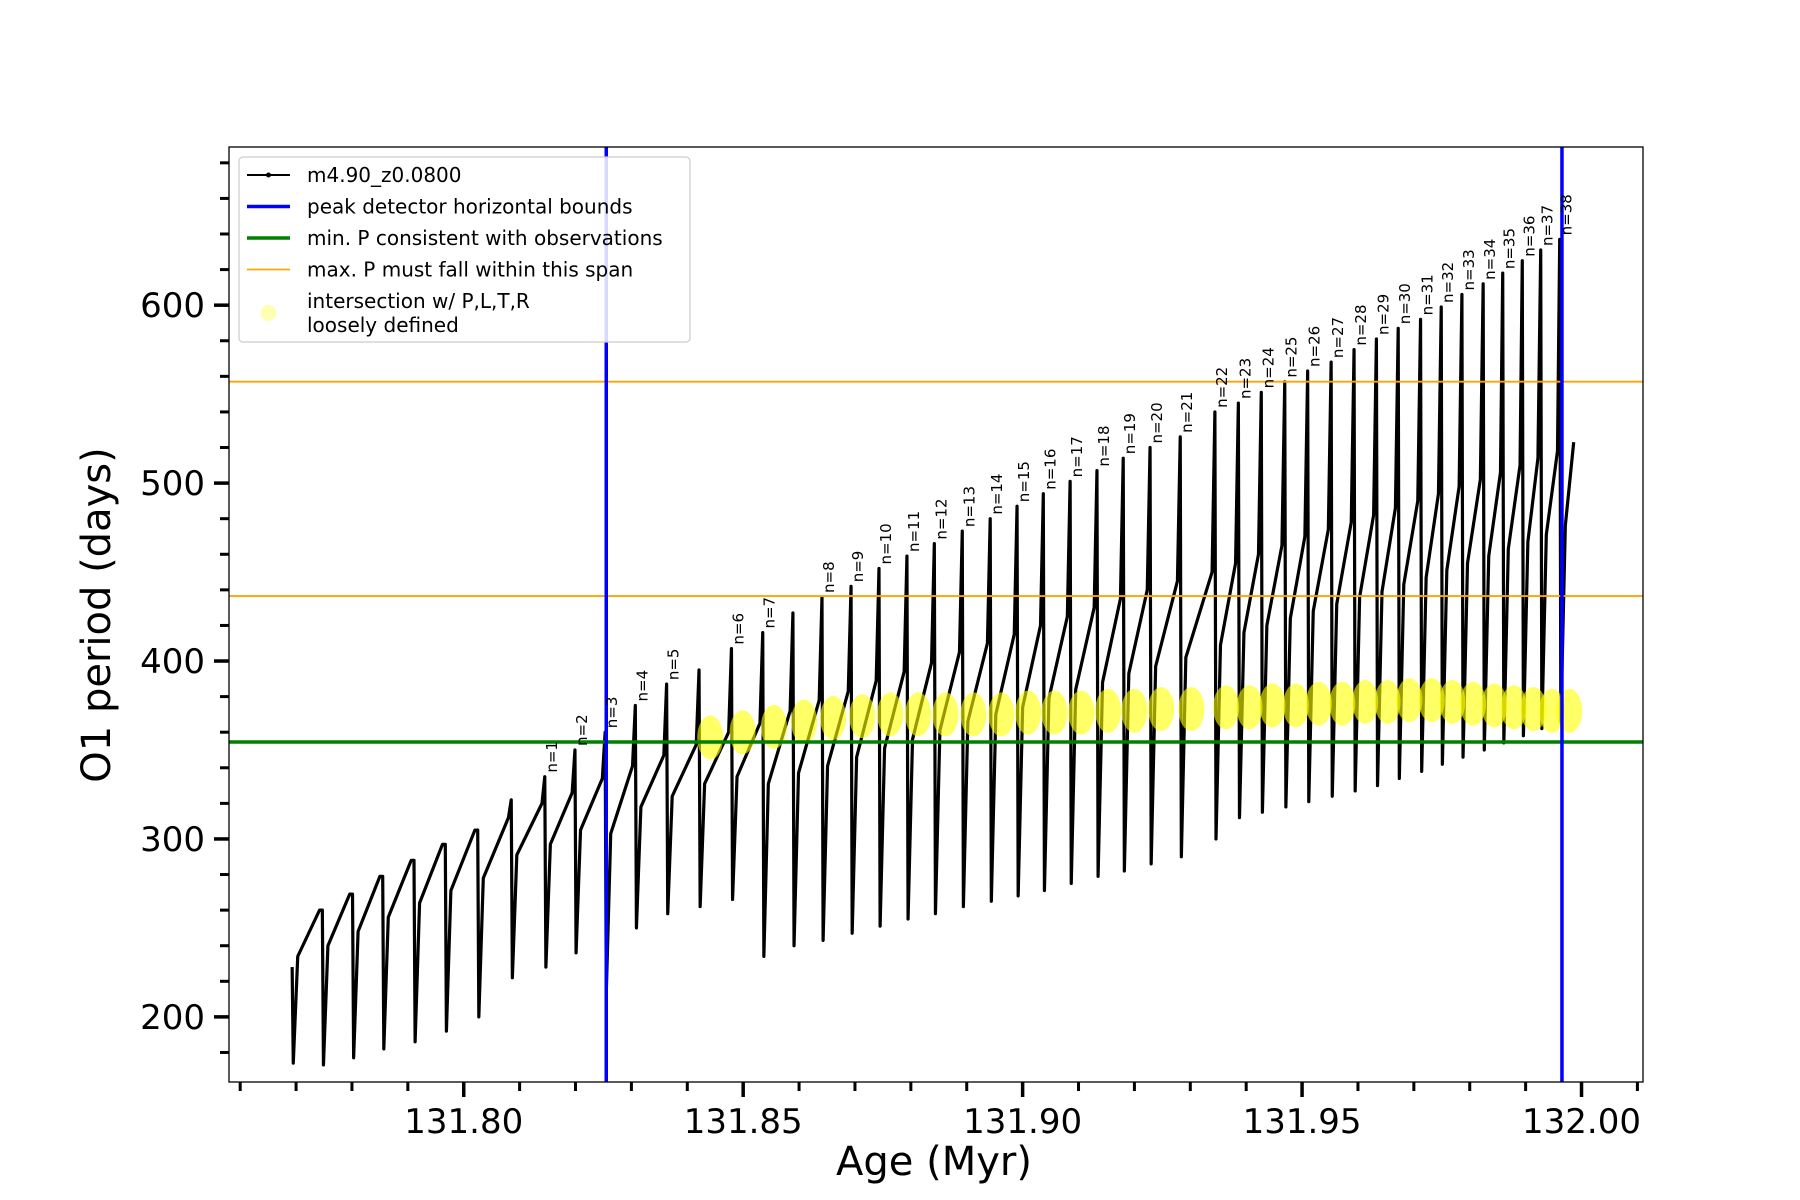 This screenshot has width=1800, height=1200. I want to click on legend-label: m4.90_z0.0800, so click(384, 175).